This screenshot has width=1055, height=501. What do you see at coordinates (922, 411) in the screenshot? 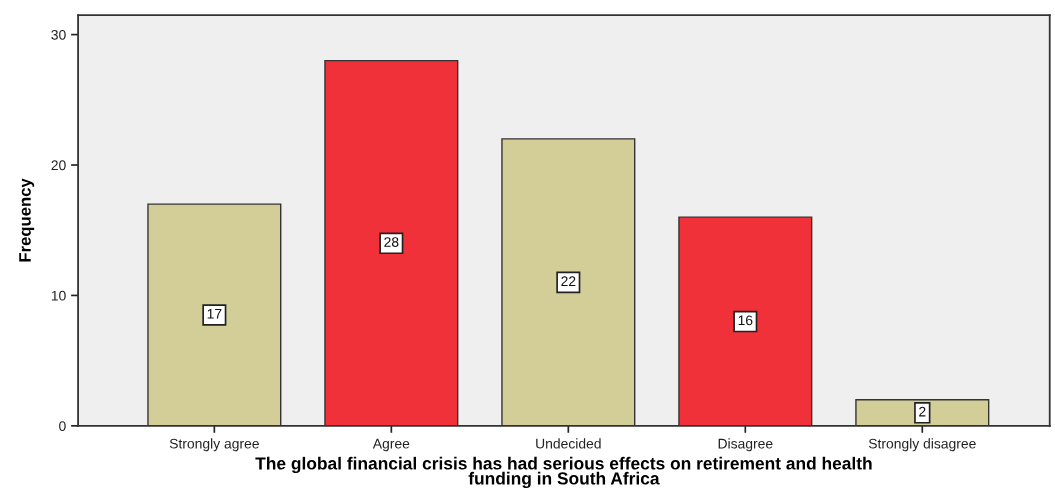
I see `data-label: 2` at bounding box center [922, 411].